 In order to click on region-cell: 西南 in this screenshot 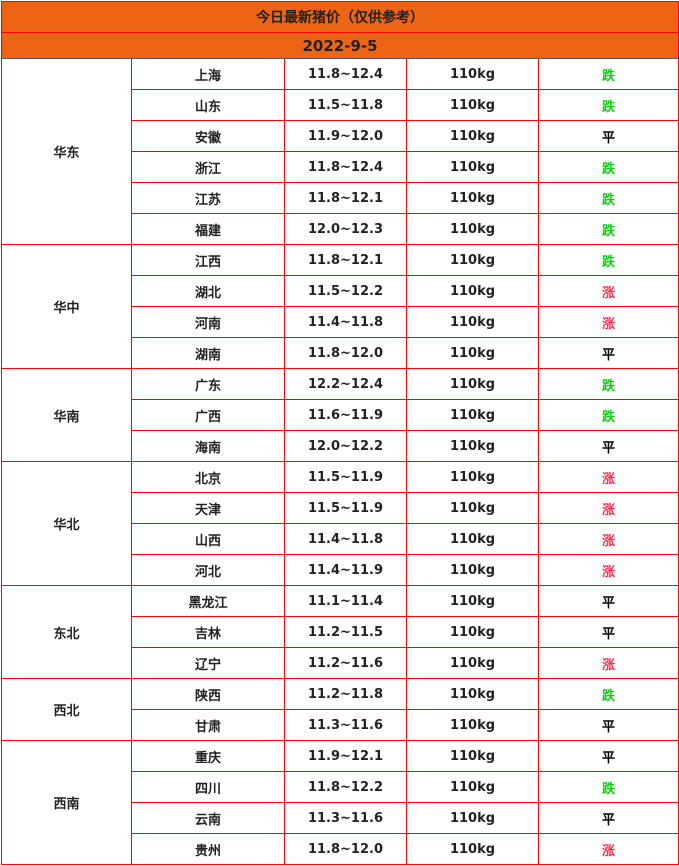, I will do `click(66, 802)`.